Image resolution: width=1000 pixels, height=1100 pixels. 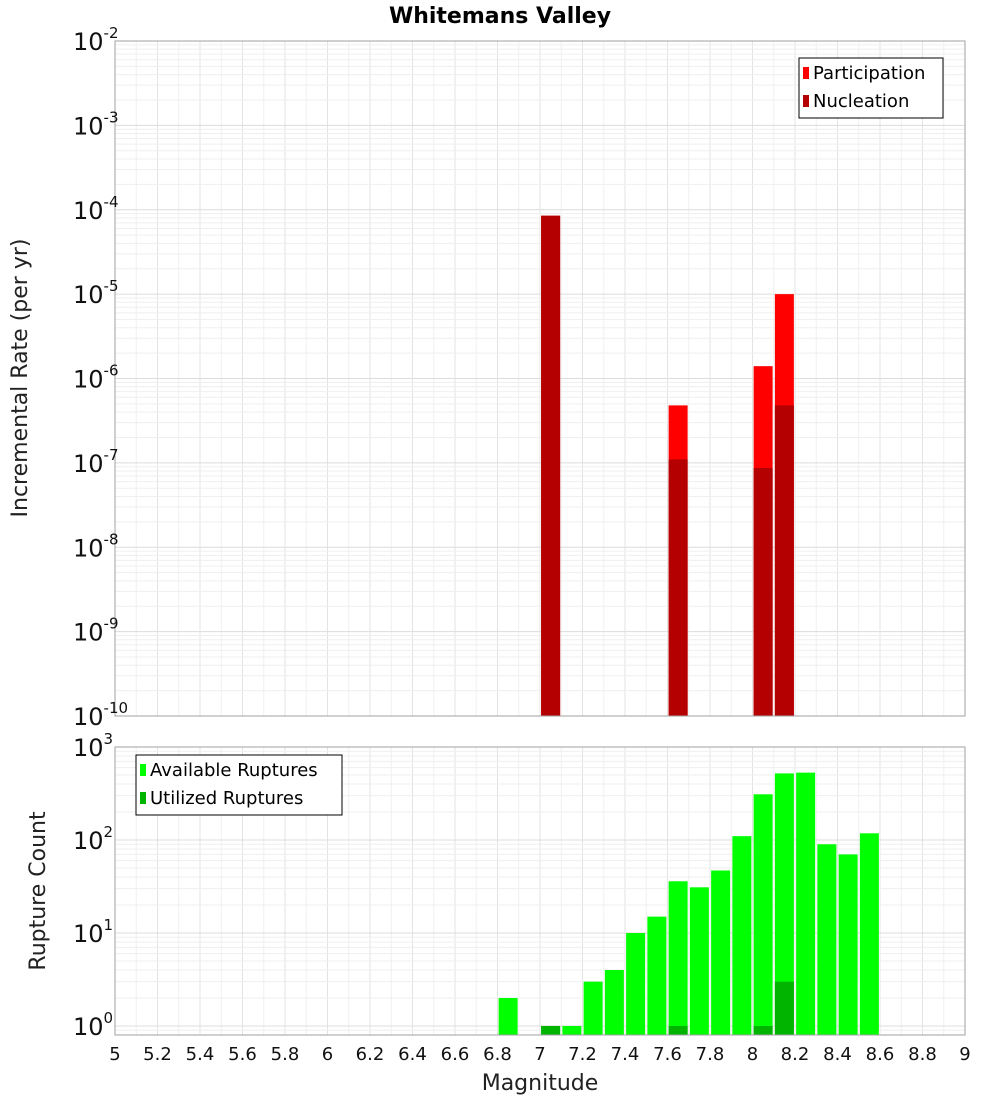 I want to click on y-tick-exponent: -2, so click(x=111, y=33).